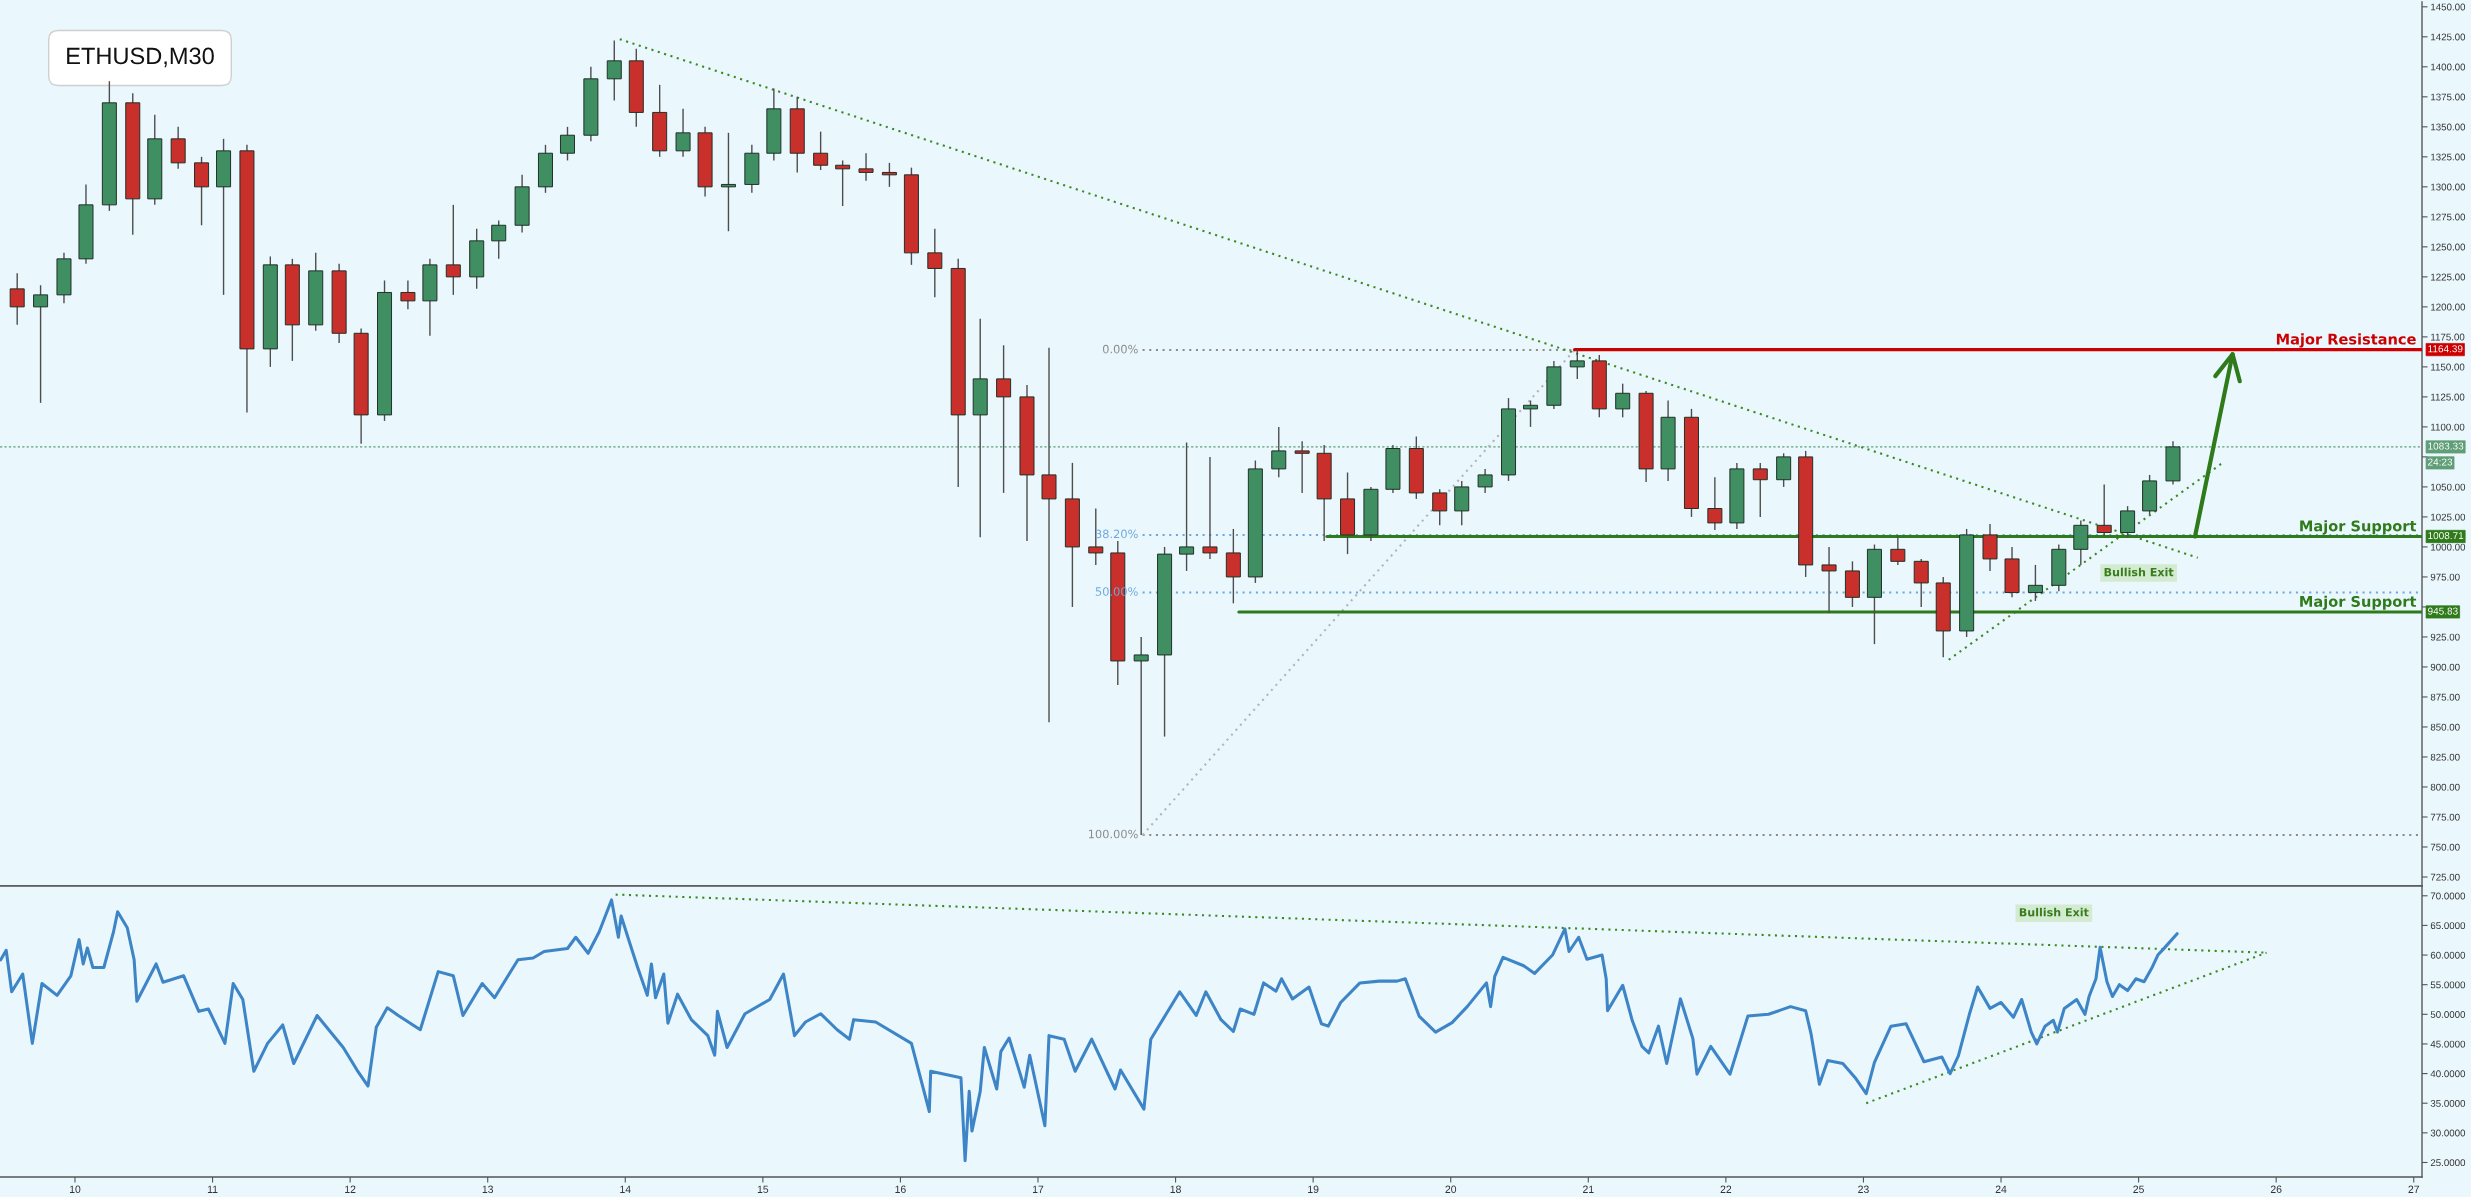 The image size is (2471, 1197). Describe the element at coordinates (2448, 127) in the screenshot. I see `y-tick-label: 1350.00` at that location.